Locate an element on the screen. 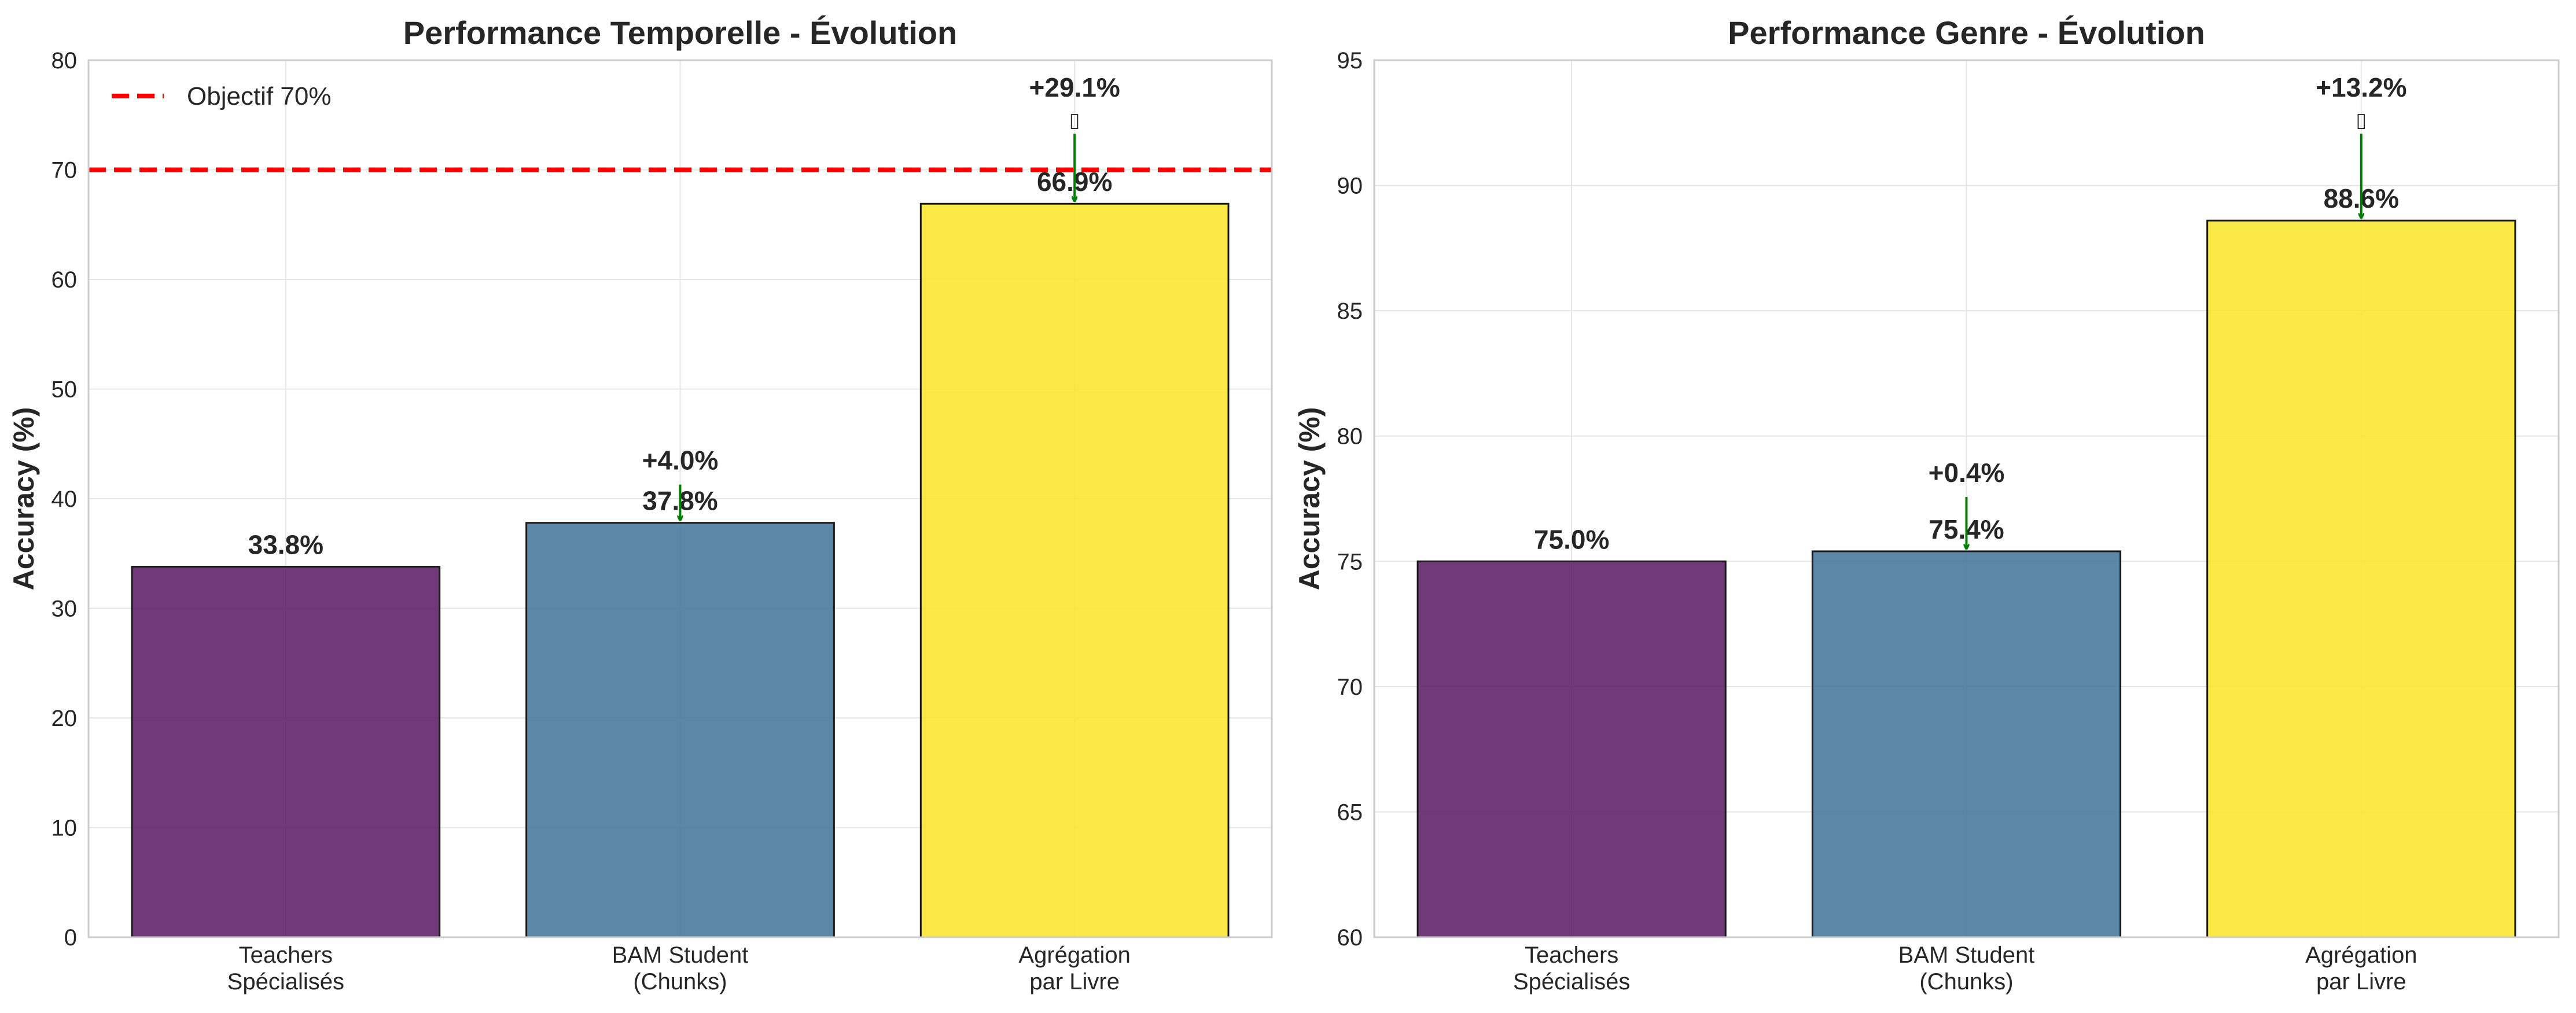 The width and height of the screenshot is (2576, 1013). y-tick-label: 50 is located at coordinates (64, 390).